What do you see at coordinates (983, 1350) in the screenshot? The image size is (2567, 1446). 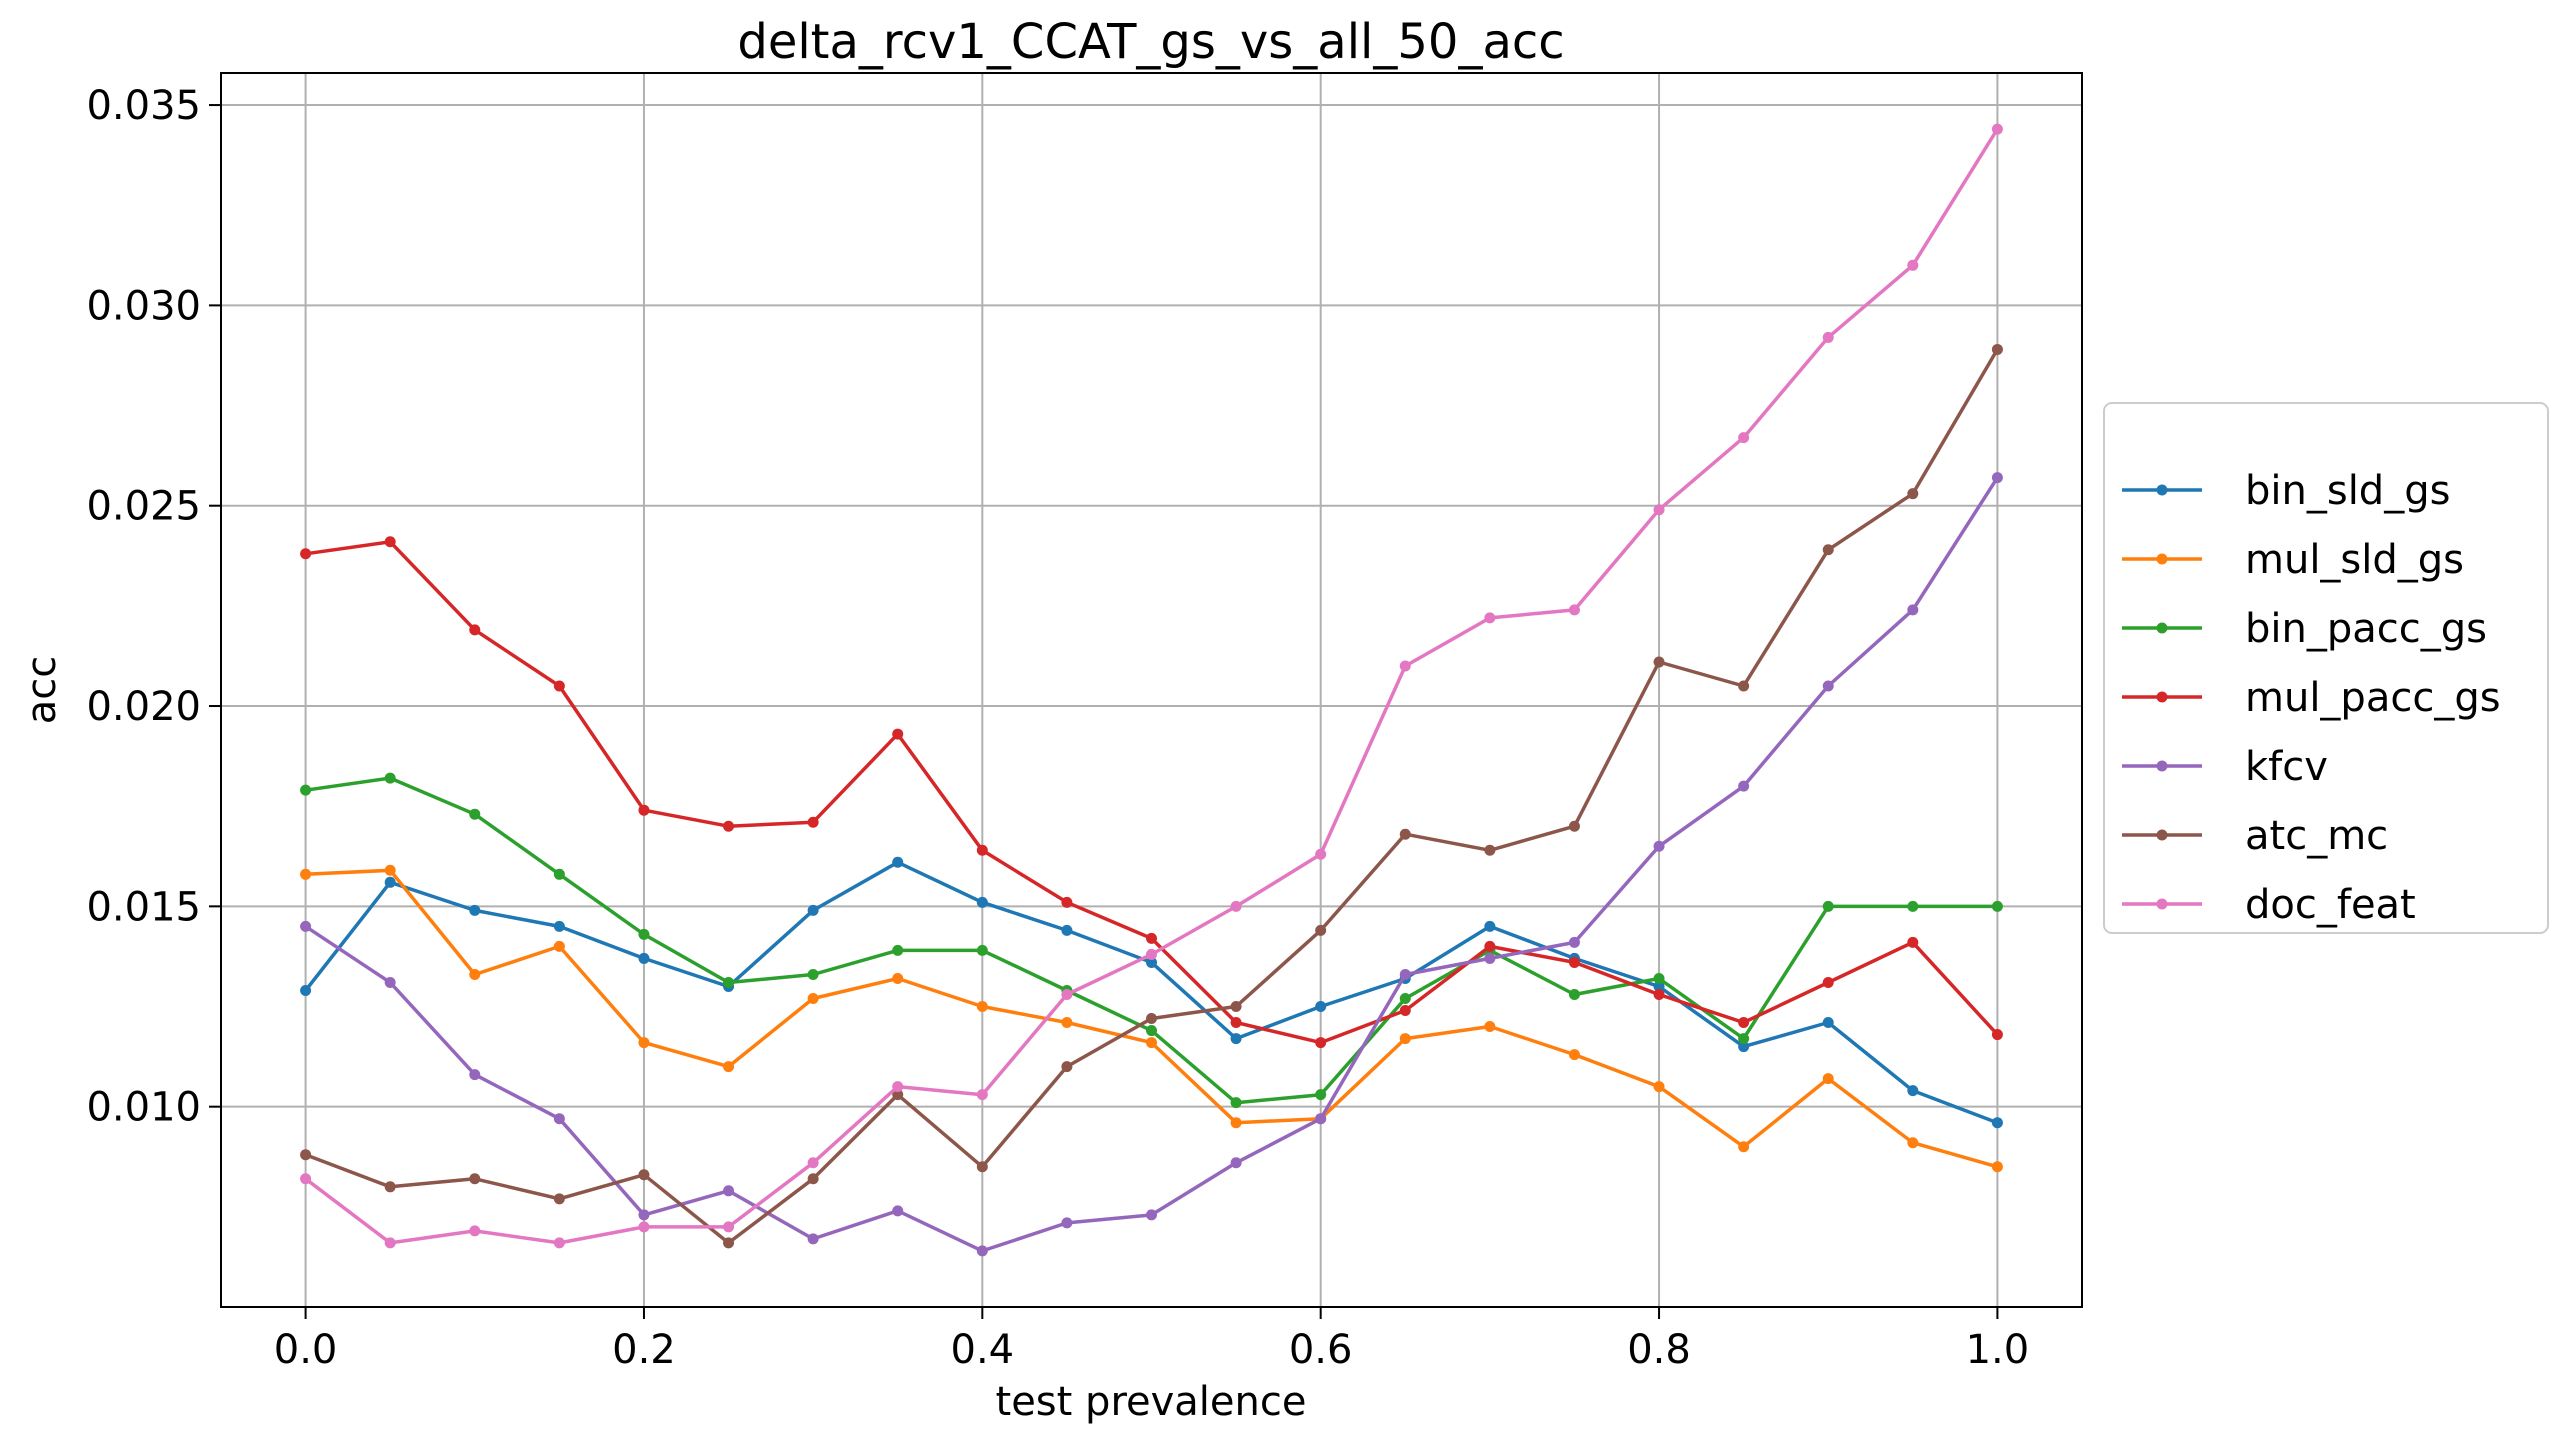 I see `x-tick-label: 0.4` at bounding box center [983, 1350].